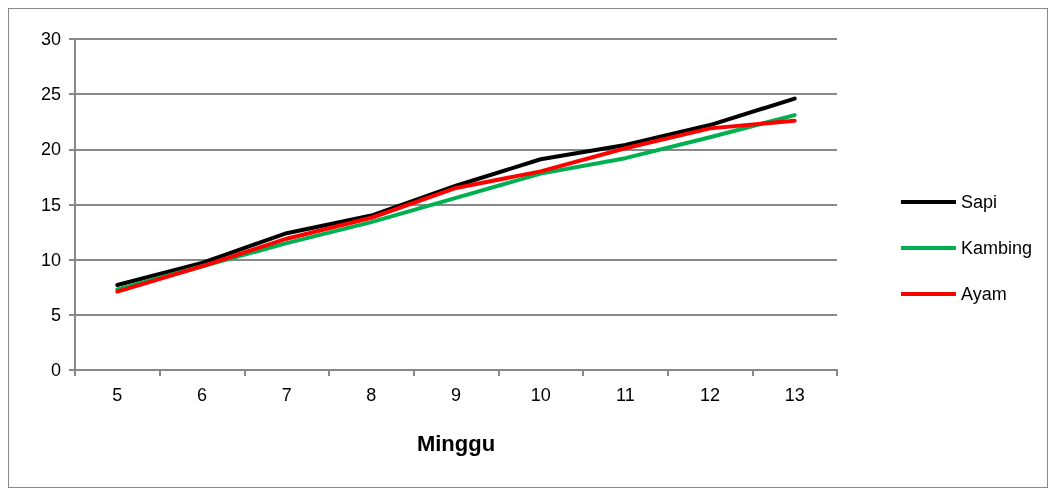 This screenshot has height=497, width=1056. Describe the element at coordinates (50, 39) in the screenshot. I see `y-tick-label: 30` at that location.